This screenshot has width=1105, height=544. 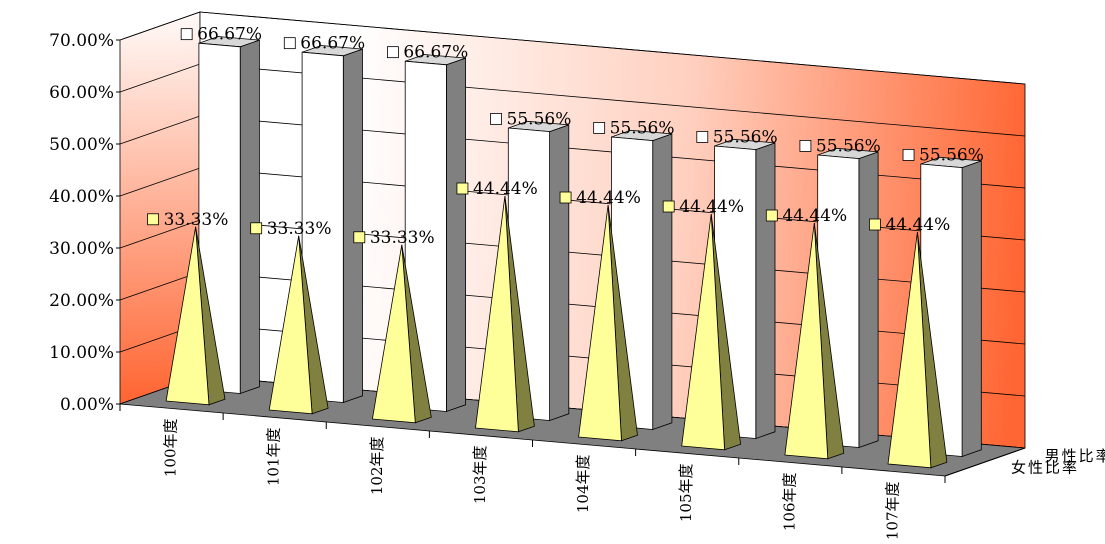 What do you see at coordinates (81, 249) in the screenshot?
I see `y-tick-label: 30.00%` at bounding box center [81, 249].